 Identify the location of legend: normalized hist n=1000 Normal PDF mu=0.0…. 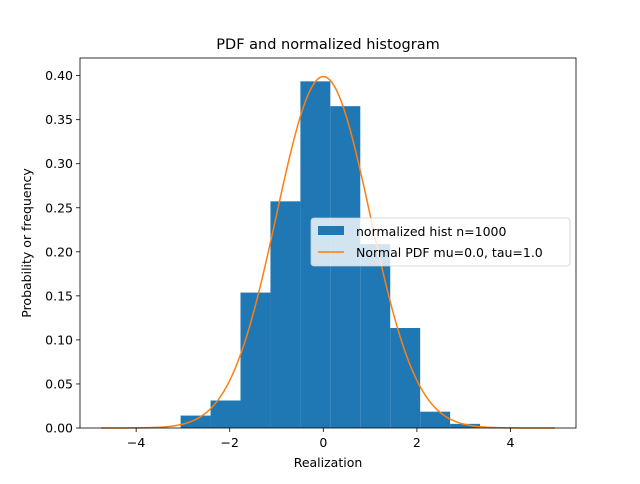
(440, 242).